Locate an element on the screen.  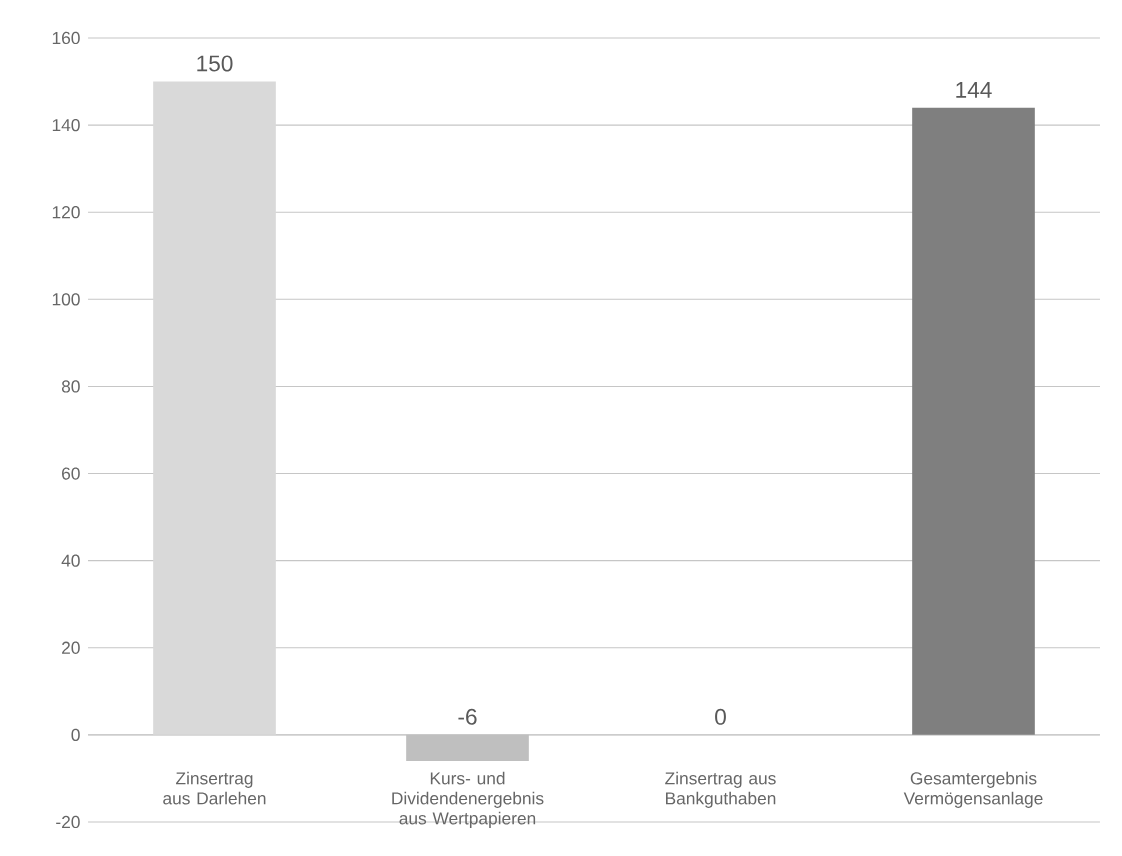
y-tick-label: 140 is located at coordinates (66, 125).